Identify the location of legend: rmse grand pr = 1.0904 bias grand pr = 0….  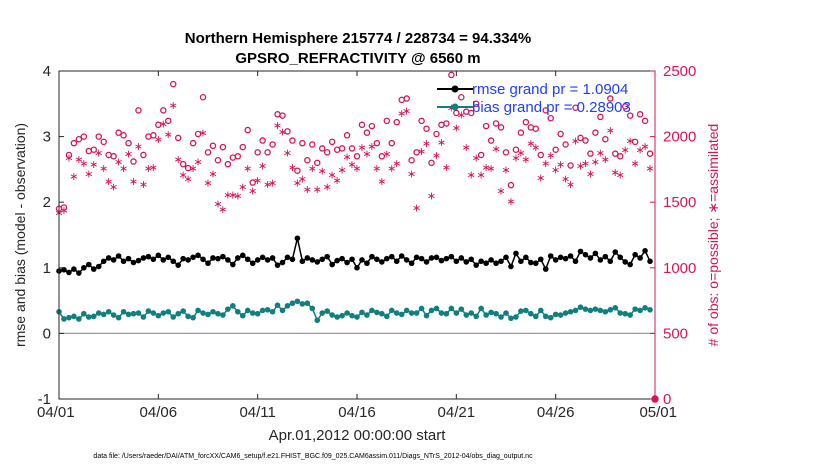
(534, 98).